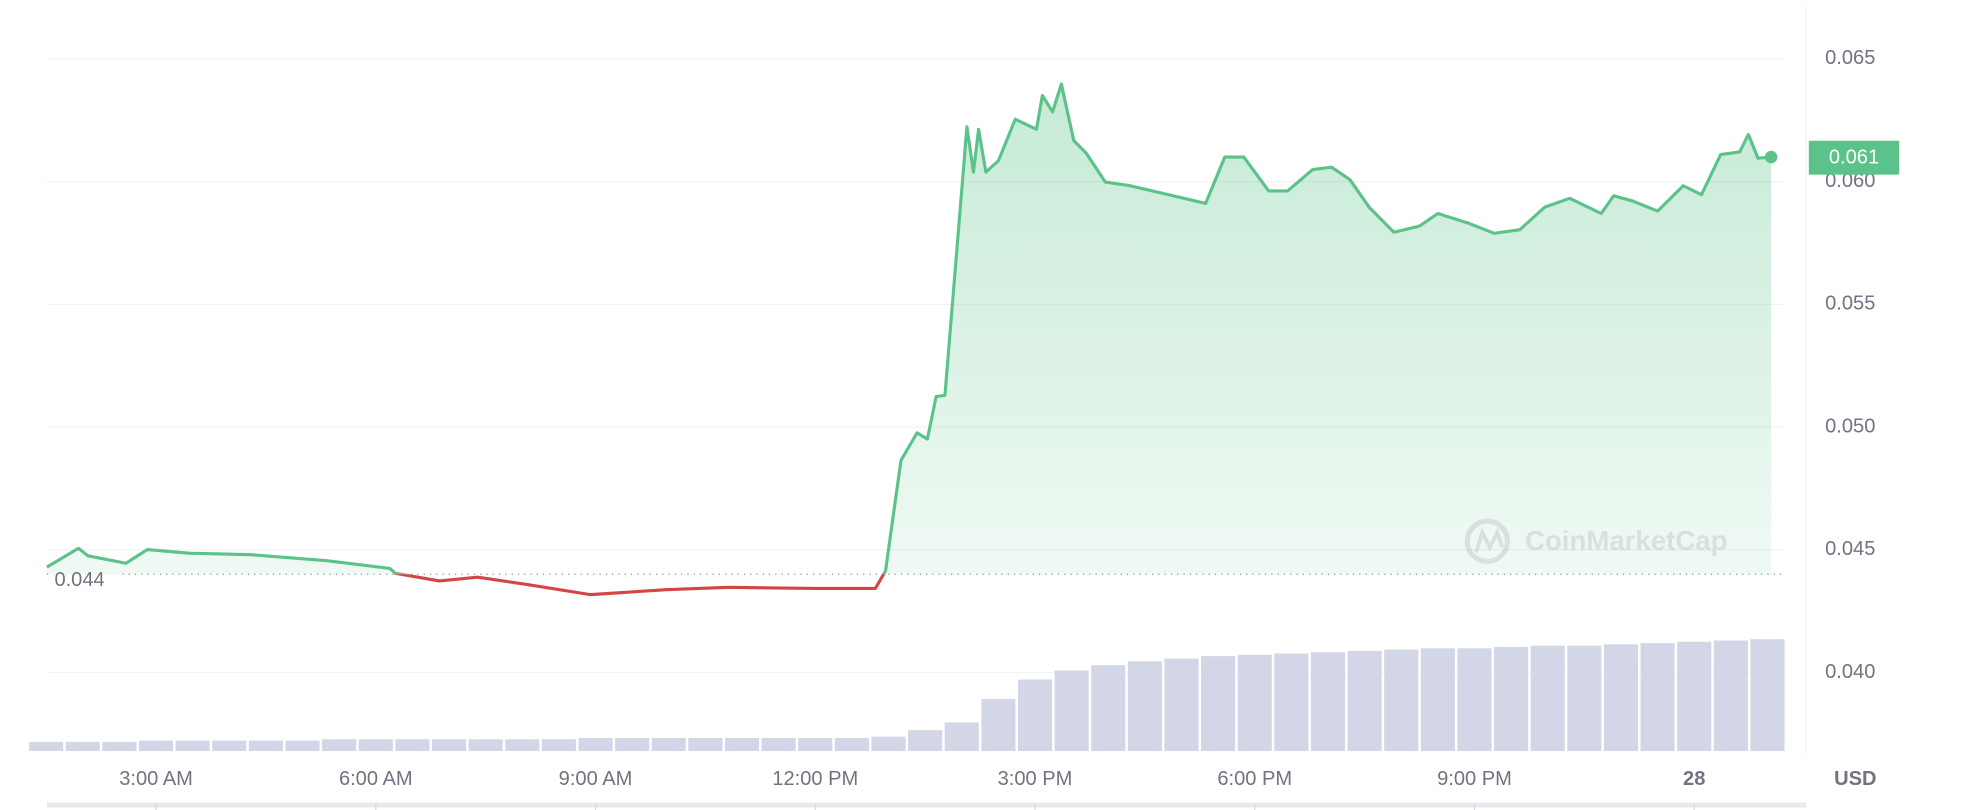 The width and height of the screenshot is (1970, 810). Describe the element at coordinates (815, 779) in the screenshot. I see `x-tick-label: 12:00 PM` at that location.